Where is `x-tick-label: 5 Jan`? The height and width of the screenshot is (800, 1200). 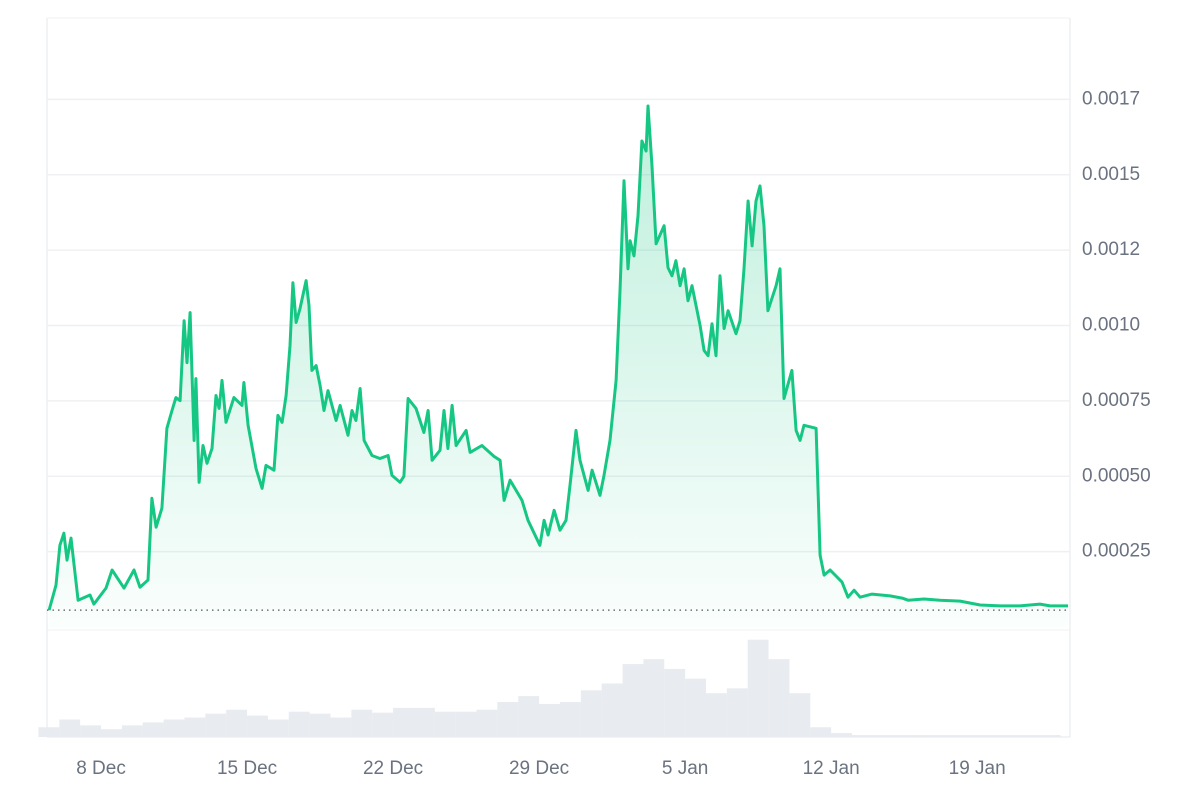
x-tick-label: 5 Jan is located at coordinates (685, 768).